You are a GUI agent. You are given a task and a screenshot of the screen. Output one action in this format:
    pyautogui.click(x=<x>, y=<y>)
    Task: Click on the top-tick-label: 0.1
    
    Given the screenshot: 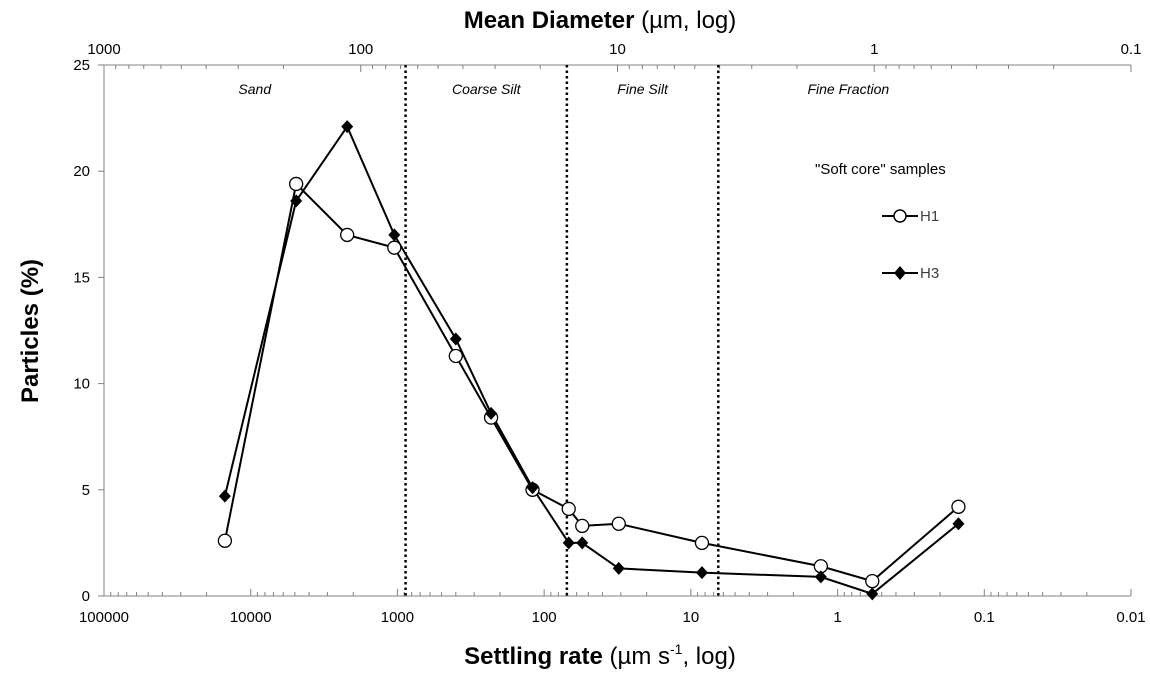 What is the action you would take?
    pyautogui.click(x=1131, y=49)
    